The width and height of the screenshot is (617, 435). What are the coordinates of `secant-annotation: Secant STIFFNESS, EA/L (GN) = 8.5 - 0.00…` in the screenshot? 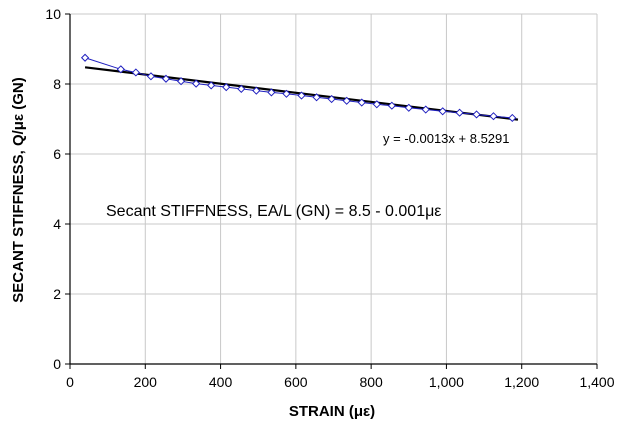 It's located at (273, 211).